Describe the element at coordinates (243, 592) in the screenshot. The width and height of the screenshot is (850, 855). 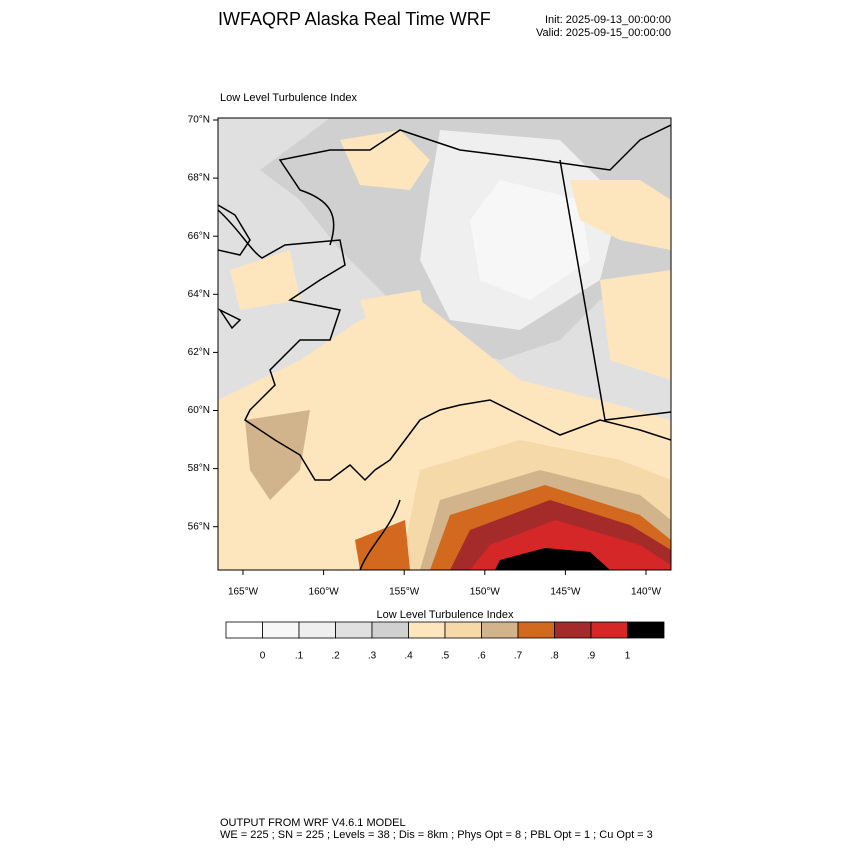
I see `lon-label: 165°W` at that location.